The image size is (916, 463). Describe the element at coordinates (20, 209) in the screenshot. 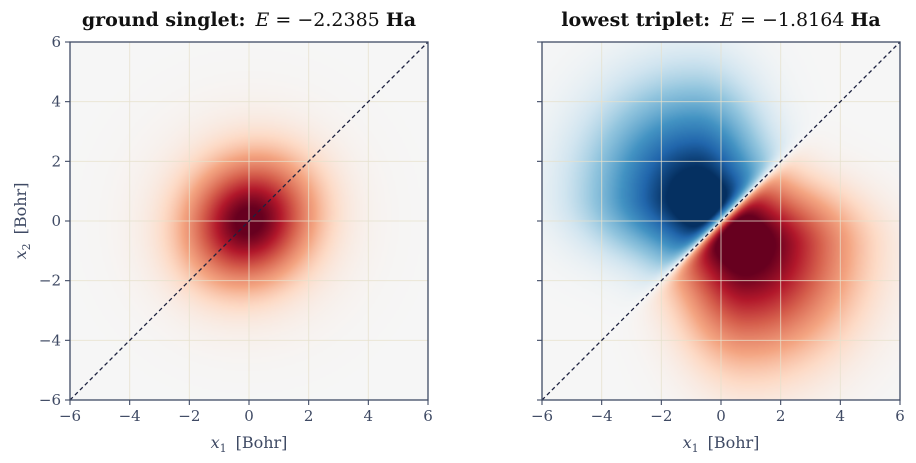

I see `y-axis-unit: [Bohr]` at that location.